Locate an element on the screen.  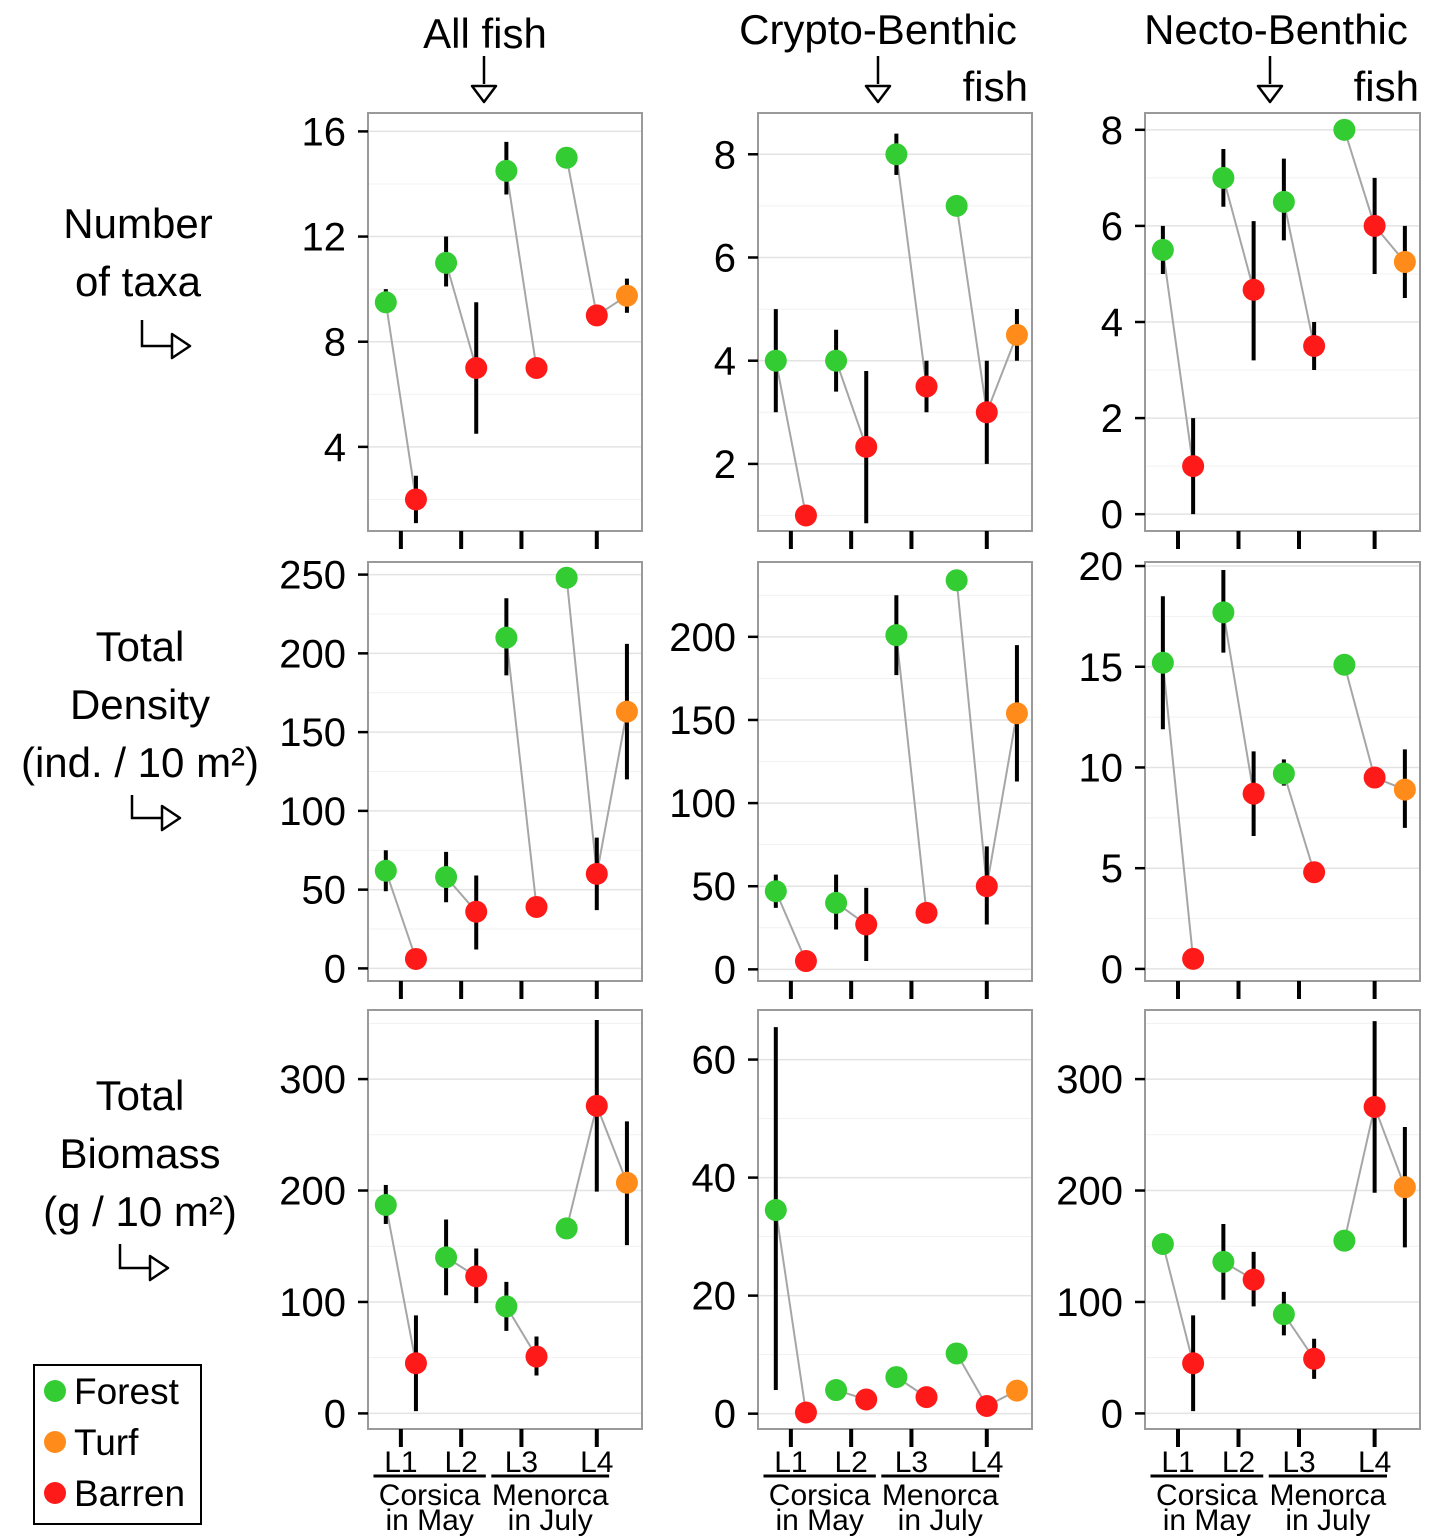
y-tick-label: 5 is located at coordinates (1112, 869).